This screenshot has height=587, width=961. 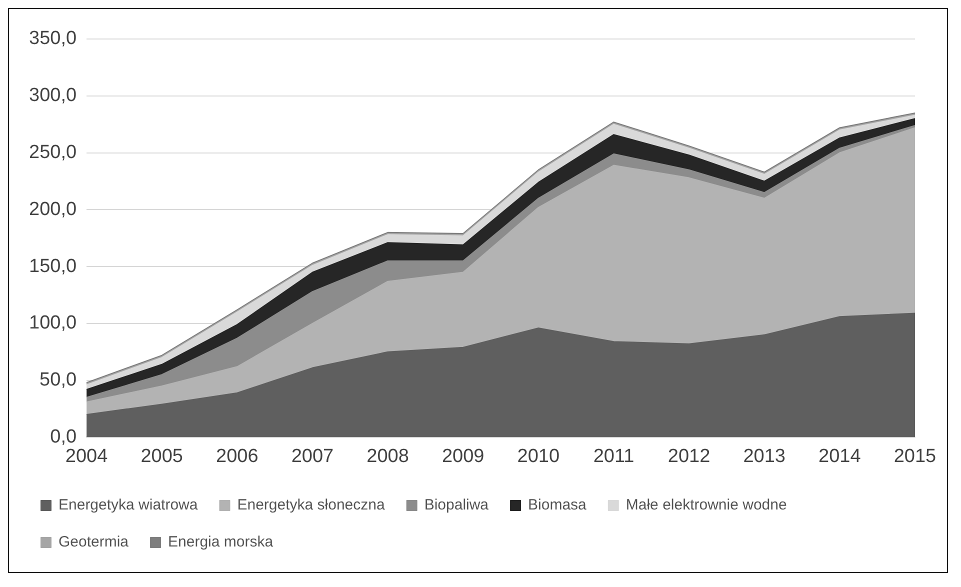 What do you see at coordinates (221, 542) in the screenshot?
I see `legend-label: Energia morska` at bounding box center [221, 542].